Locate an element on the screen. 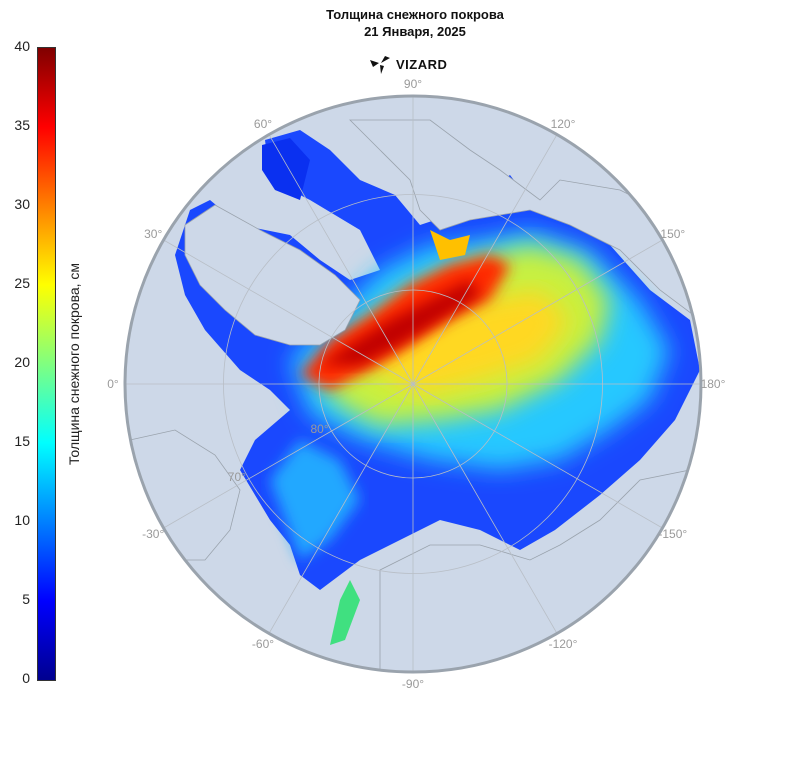 This screenshot has height=759, width=800. colorbar-tick-label: 30 is located at coordinates (22, 204).